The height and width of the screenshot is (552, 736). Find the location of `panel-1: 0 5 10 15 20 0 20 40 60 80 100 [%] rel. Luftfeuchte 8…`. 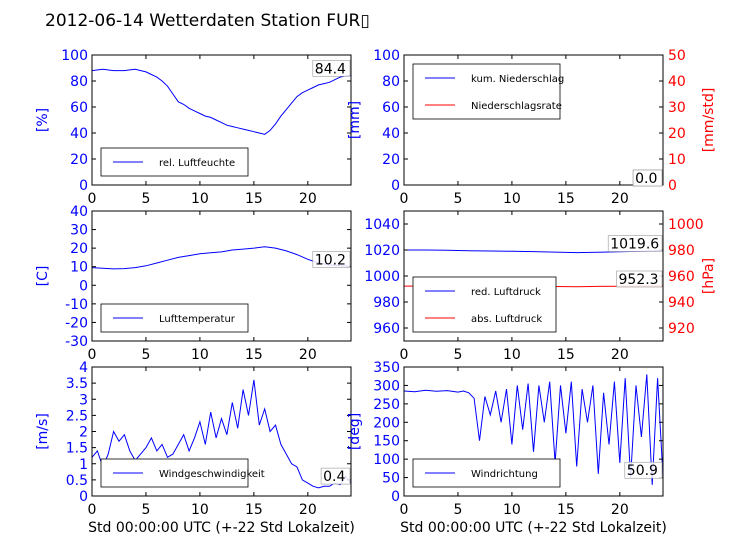

panel-1: 0 5 10 15 20 0 20 40 60 80 100 [%] rel. Luftfeuchte 8… is located at coordinates (193, 127).